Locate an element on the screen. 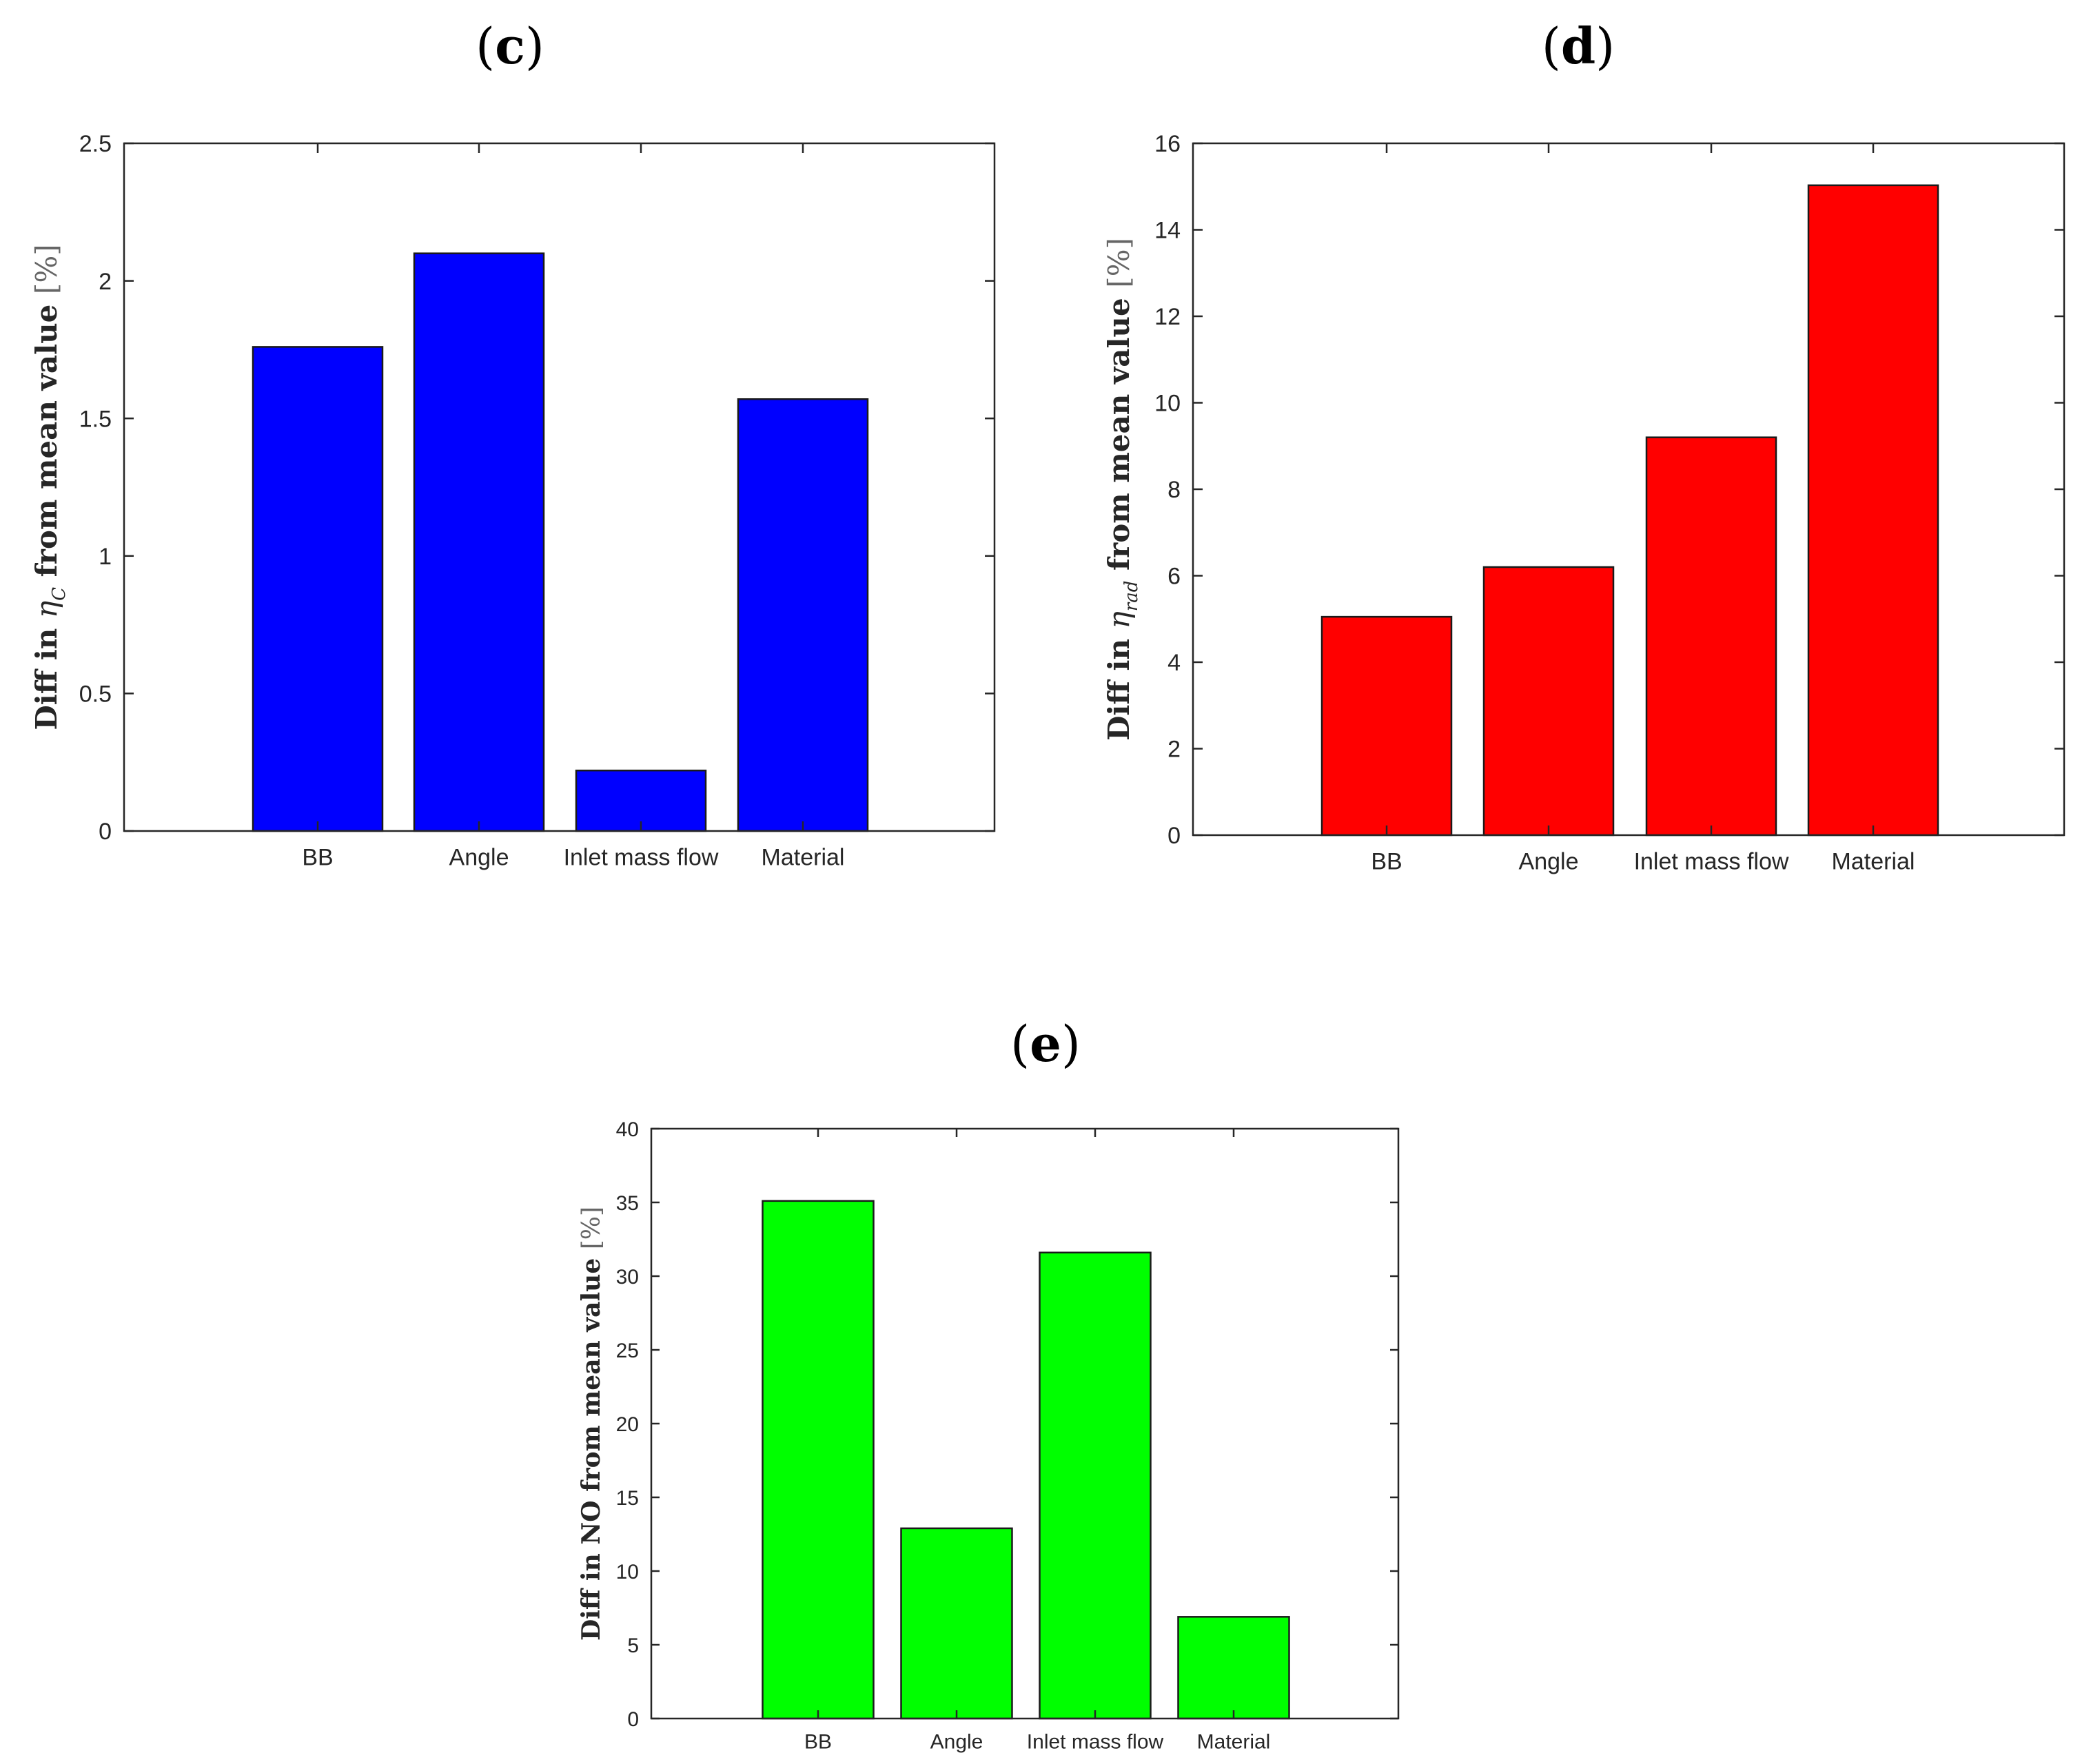 This screenshot has width=2091, height=1764. y-tick-label: 15 is located at coordinates (627, 1498).